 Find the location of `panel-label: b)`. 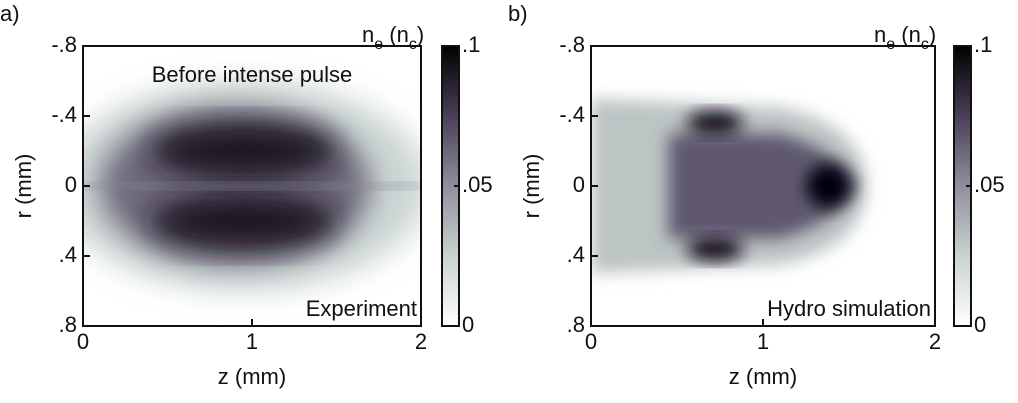

panel-label: b) is located at coordinates (518, 13).